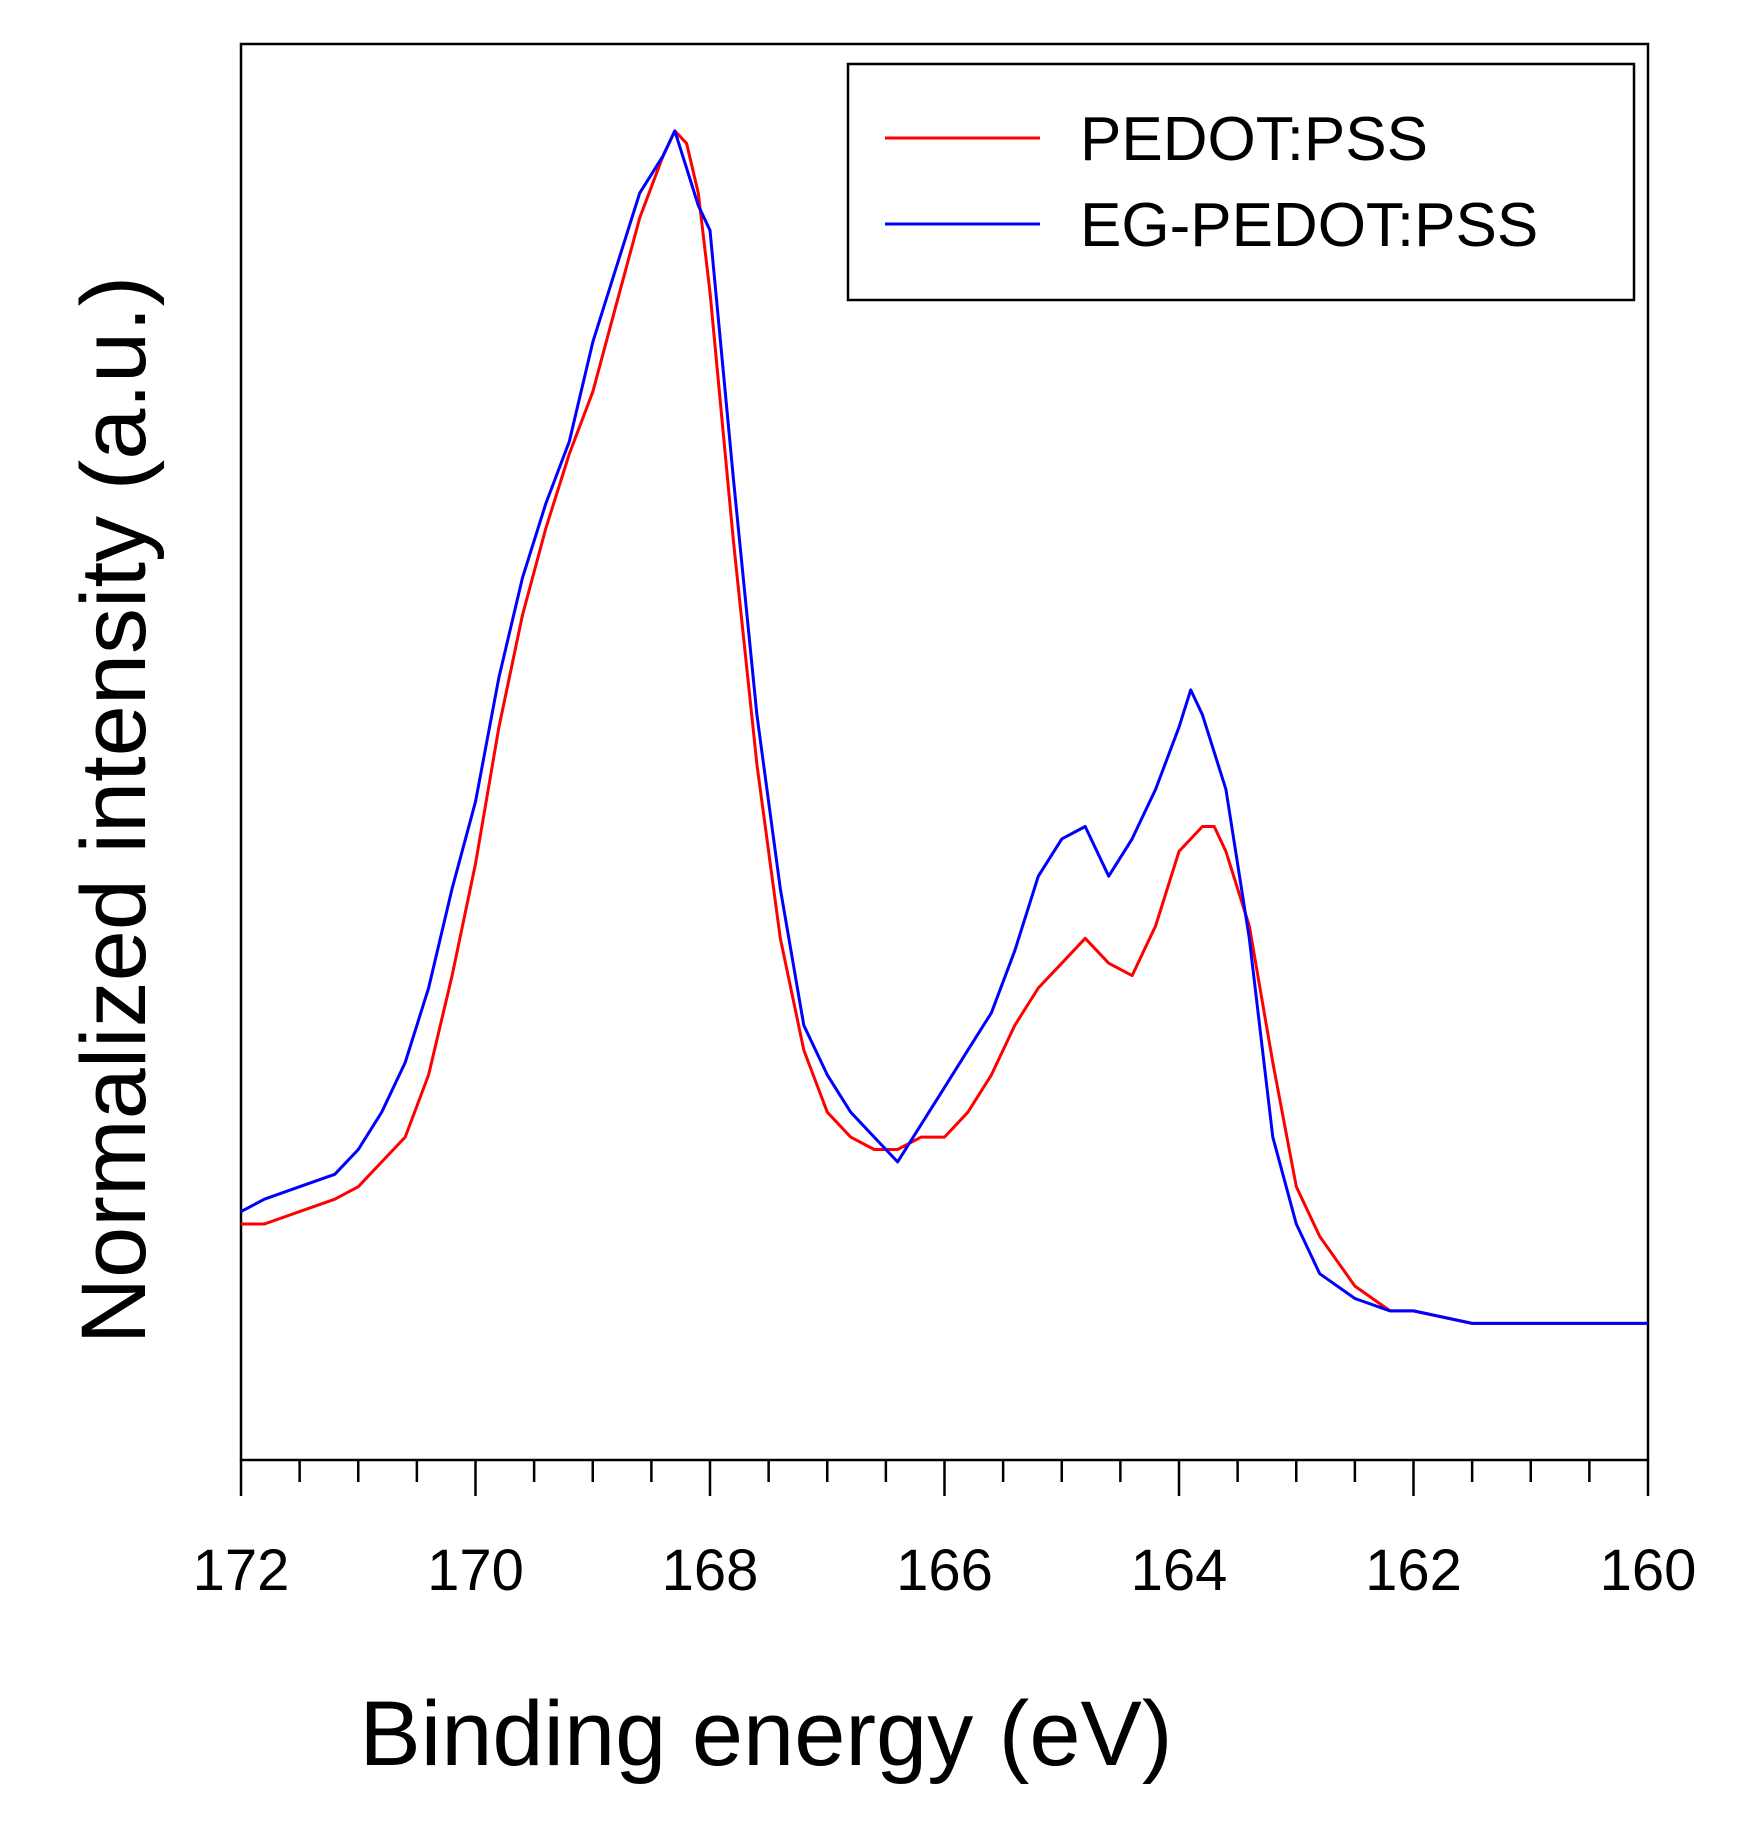 Image resolution: width=1744 pixels, height=1836 pixels. Describe the element at coordinates (710, 1570) in the screenshot. I see `x-tick-label: 168` at that location.